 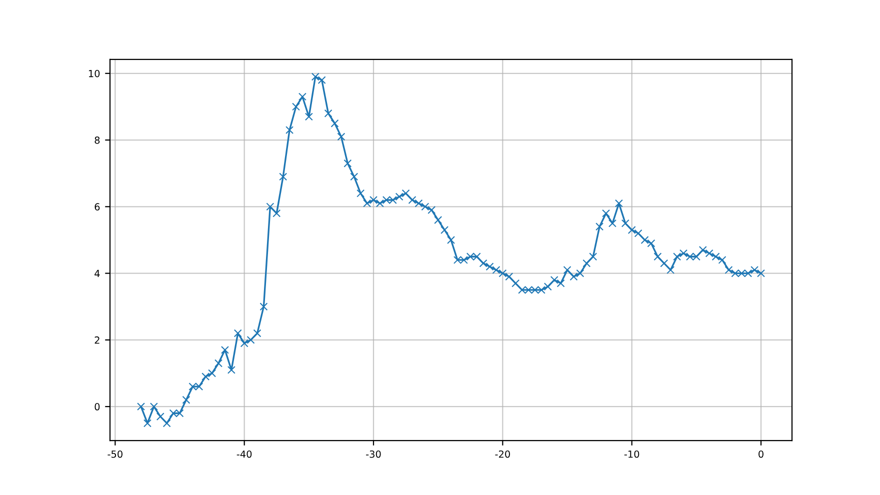 What do you see at coordinates (761, 454) in the screenshot?
I see `x-tick-label: 0` at bounding box center [761, 454].